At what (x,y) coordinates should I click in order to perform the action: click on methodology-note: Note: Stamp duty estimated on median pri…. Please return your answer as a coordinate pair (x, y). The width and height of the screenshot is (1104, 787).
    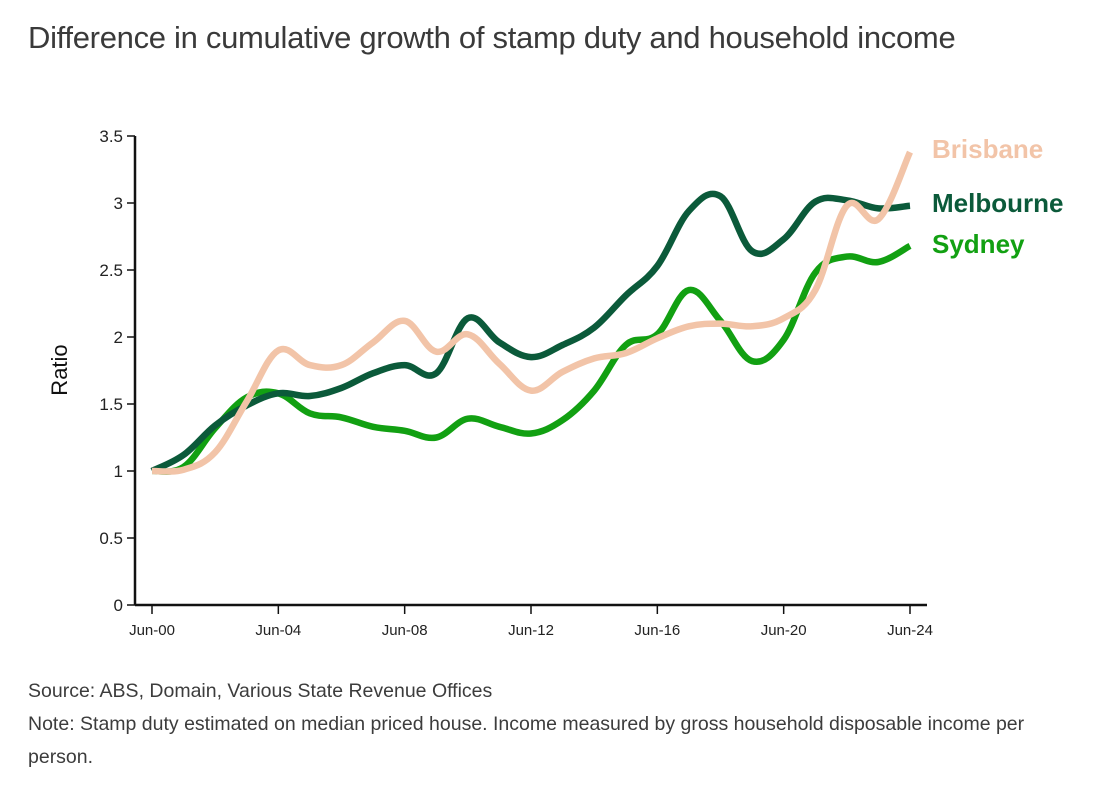
    Looking at the image, I should click on (526, 740).